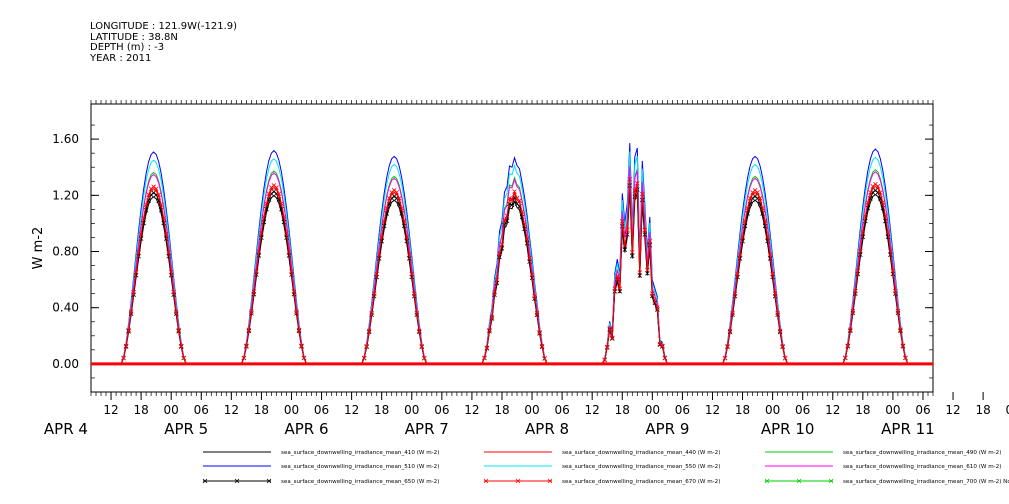 This screenshot has height=504, width=1009. I want to click on x-day-label: APR 10, so click(788, 429).